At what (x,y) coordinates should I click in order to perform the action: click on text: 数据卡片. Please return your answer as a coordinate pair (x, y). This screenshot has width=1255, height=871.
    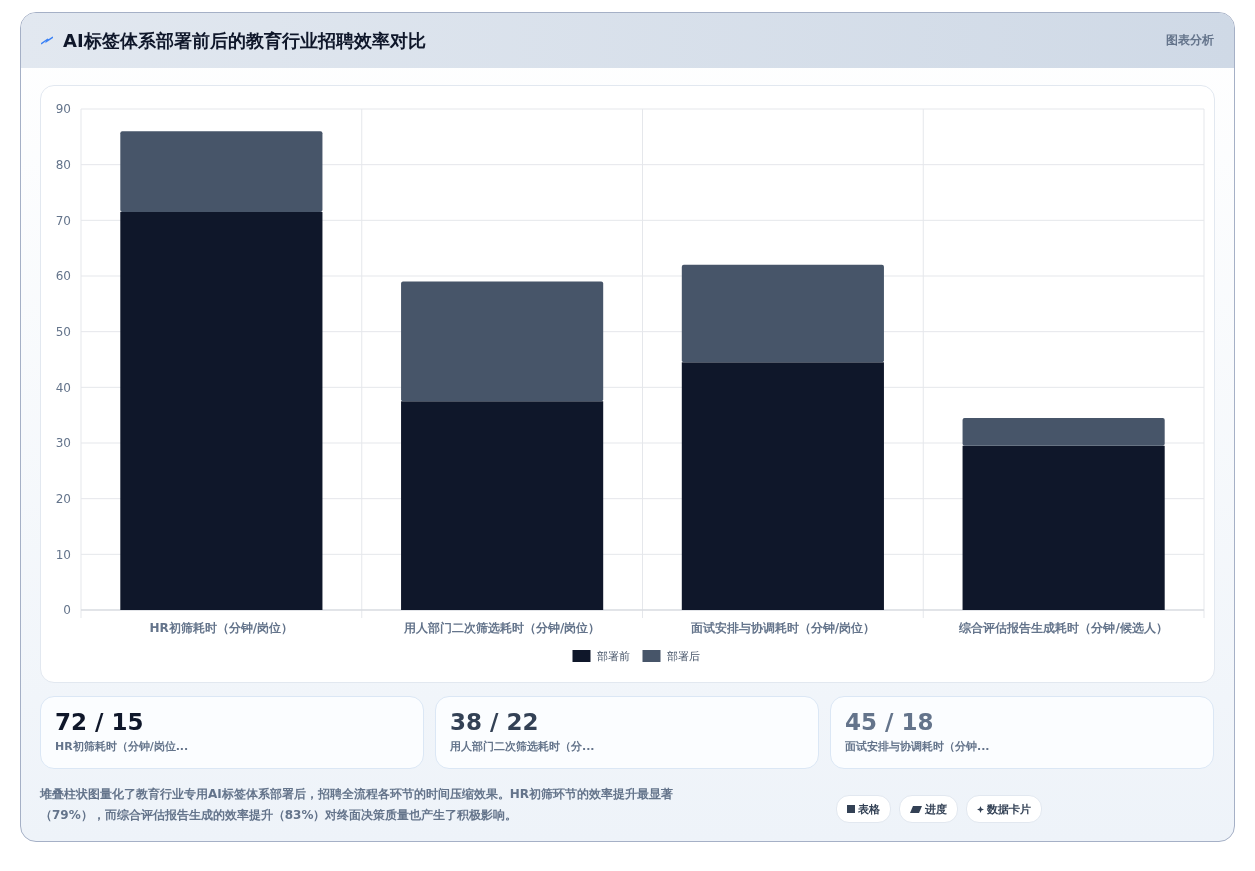
    Looking at the image, I should click on (1009, 809).